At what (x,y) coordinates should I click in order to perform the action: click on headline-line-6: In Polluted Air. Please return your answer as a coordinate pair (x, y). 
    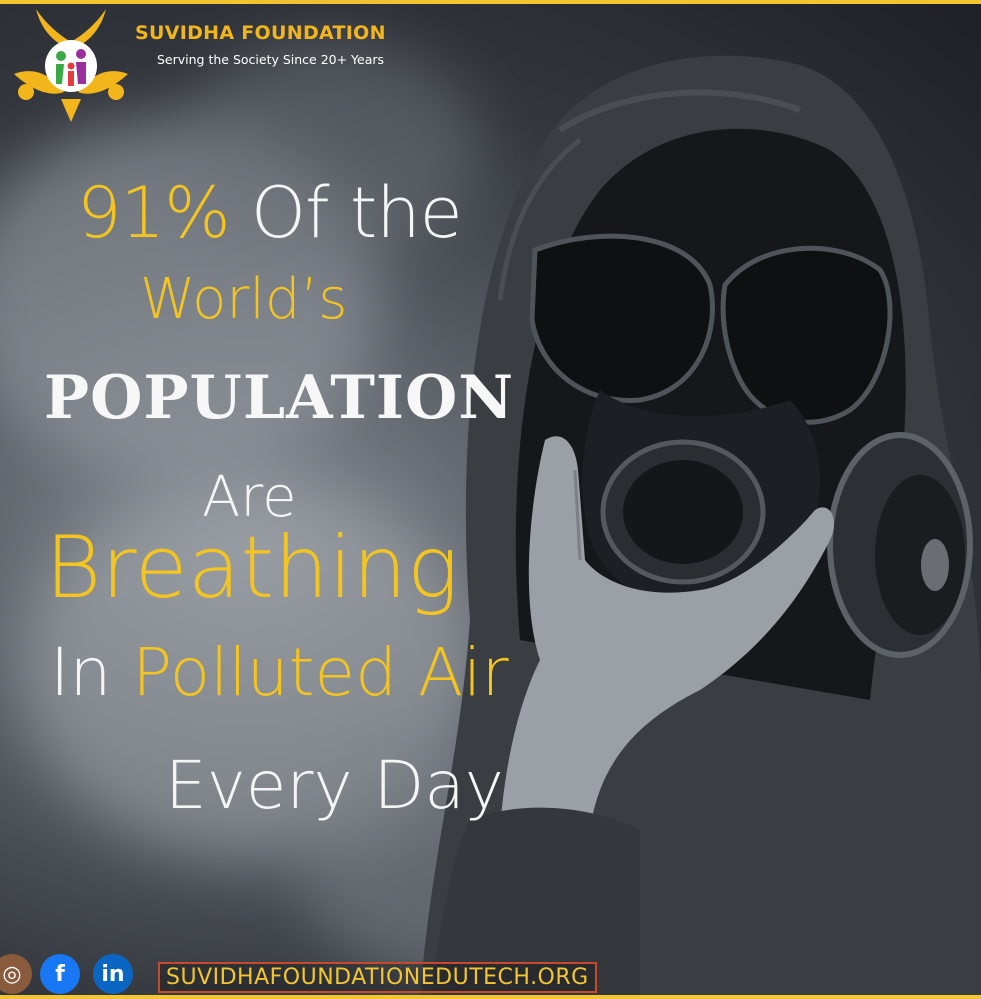
    Looking at the image, I should click on (279, 673).